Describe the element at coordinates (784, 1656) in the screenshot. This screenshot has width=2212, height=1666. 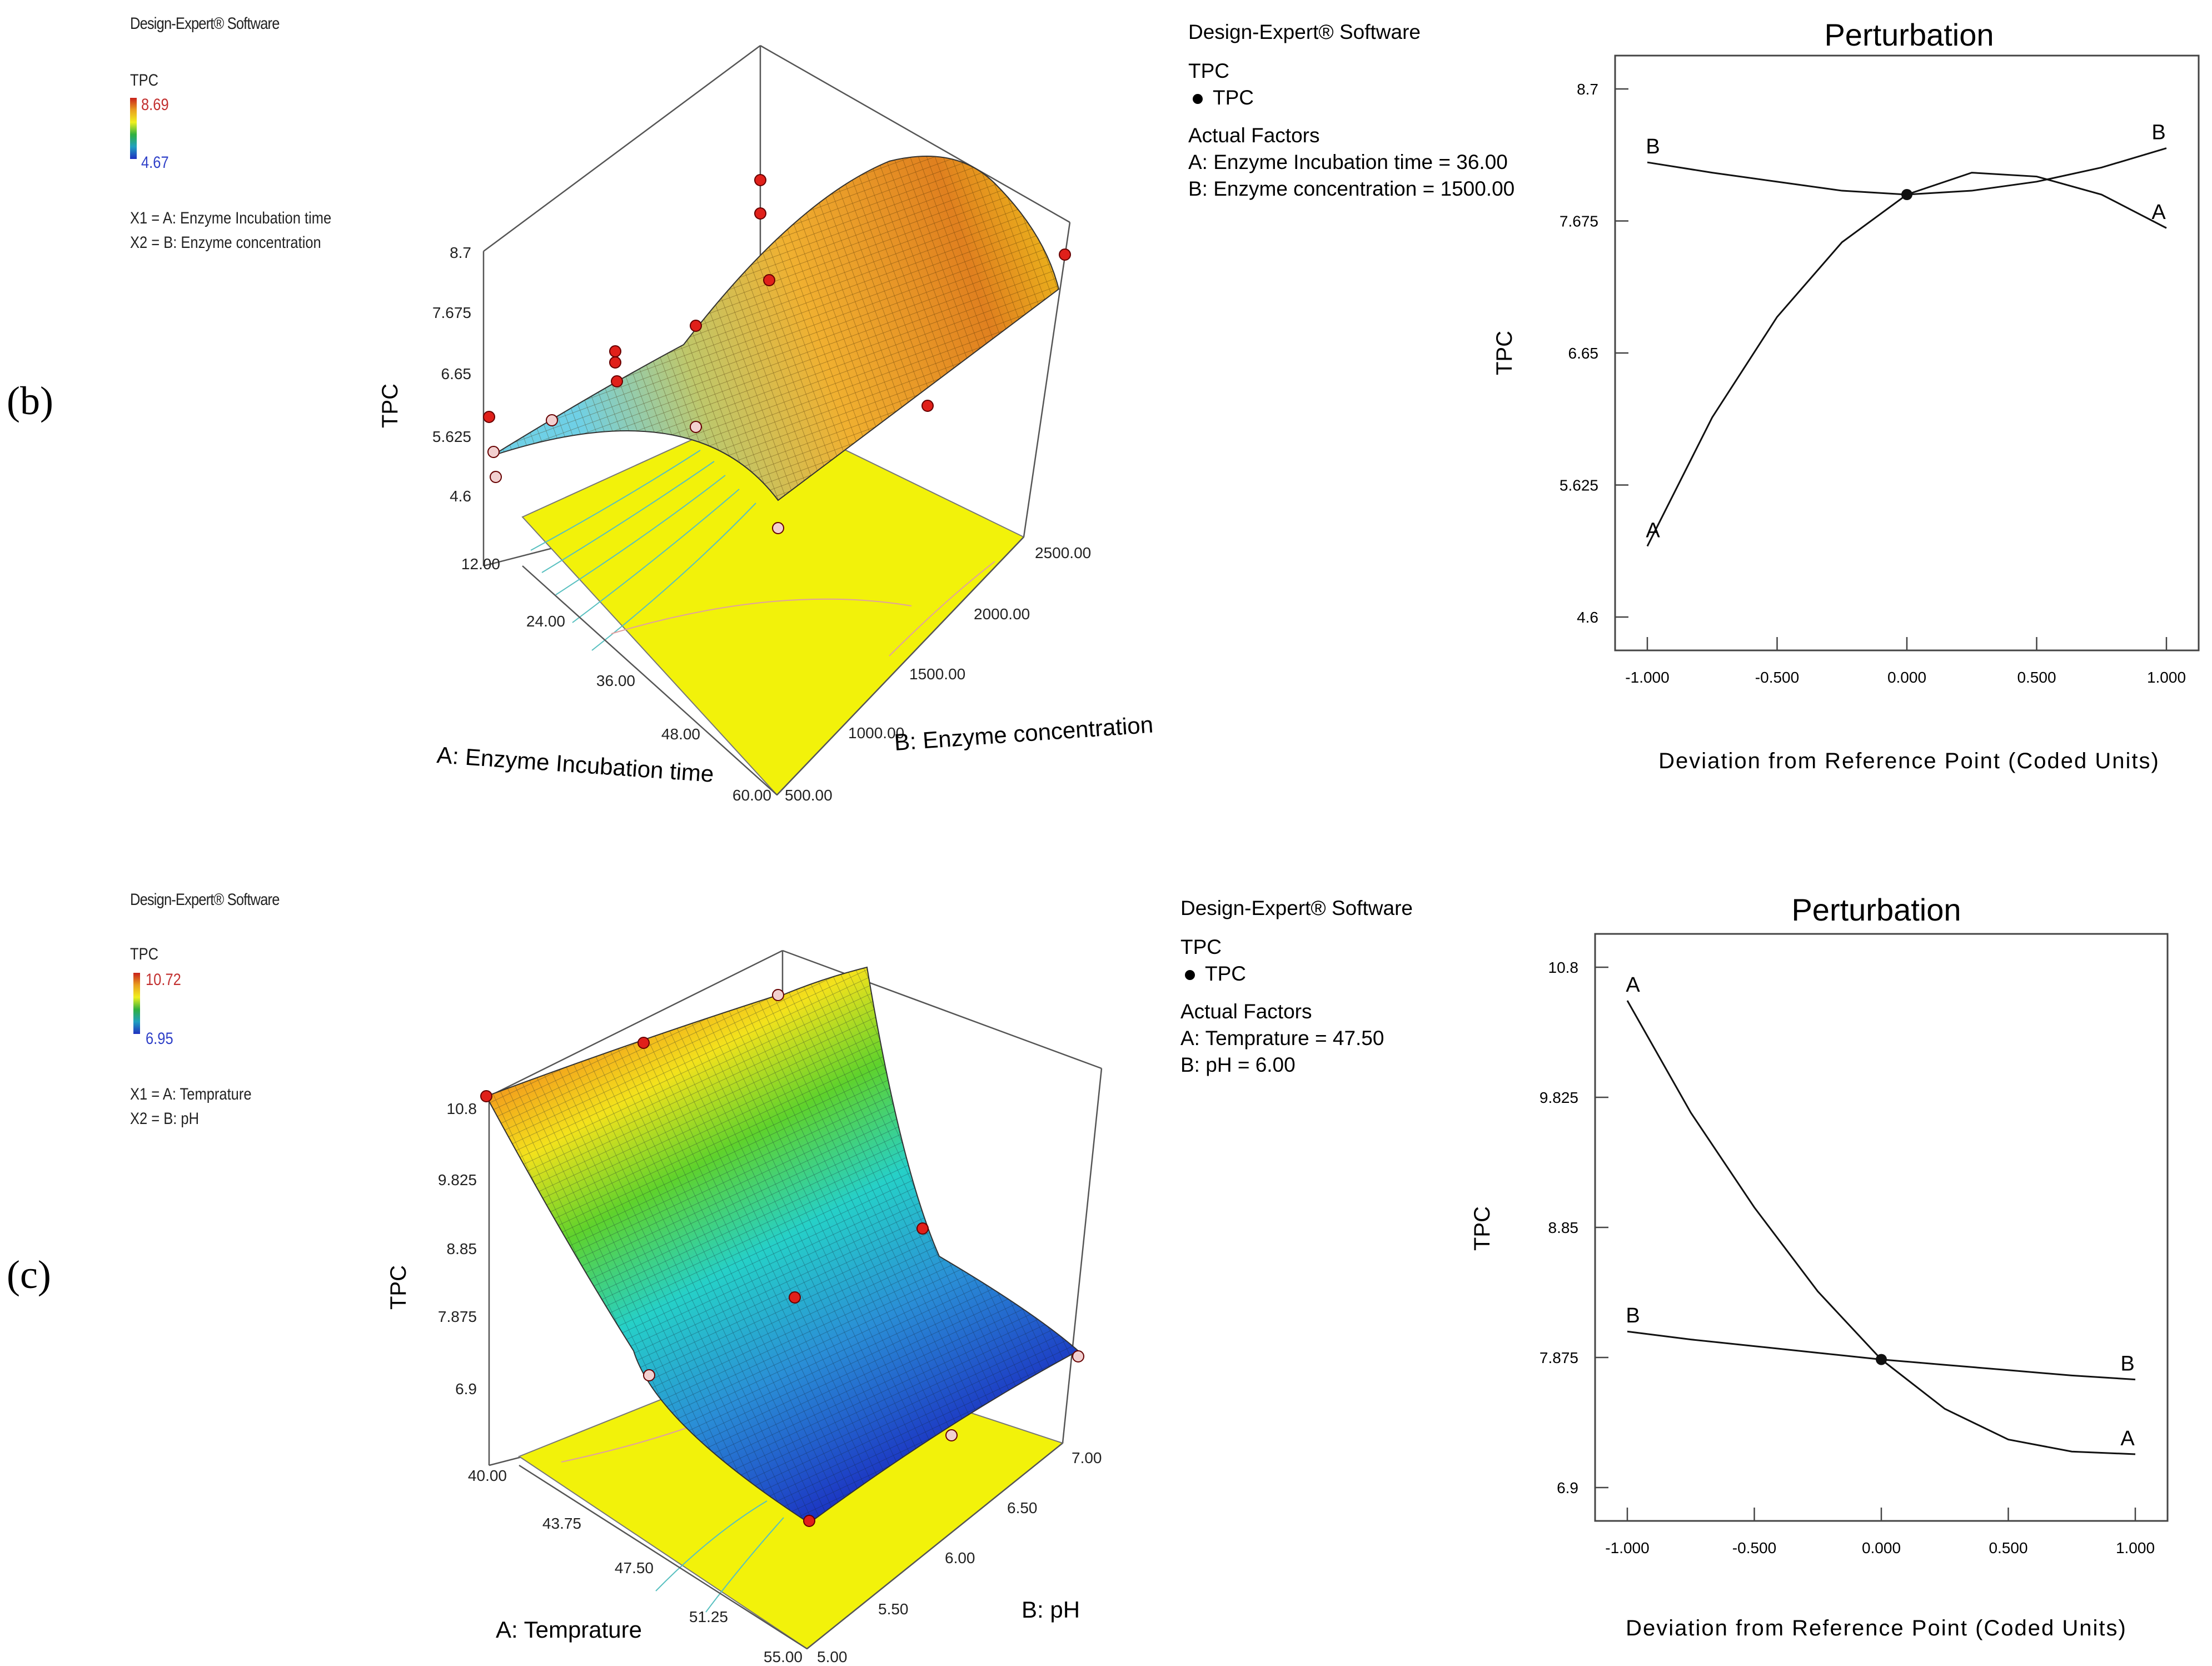
I see `surface-c-a-tick: 55.00` at that location.